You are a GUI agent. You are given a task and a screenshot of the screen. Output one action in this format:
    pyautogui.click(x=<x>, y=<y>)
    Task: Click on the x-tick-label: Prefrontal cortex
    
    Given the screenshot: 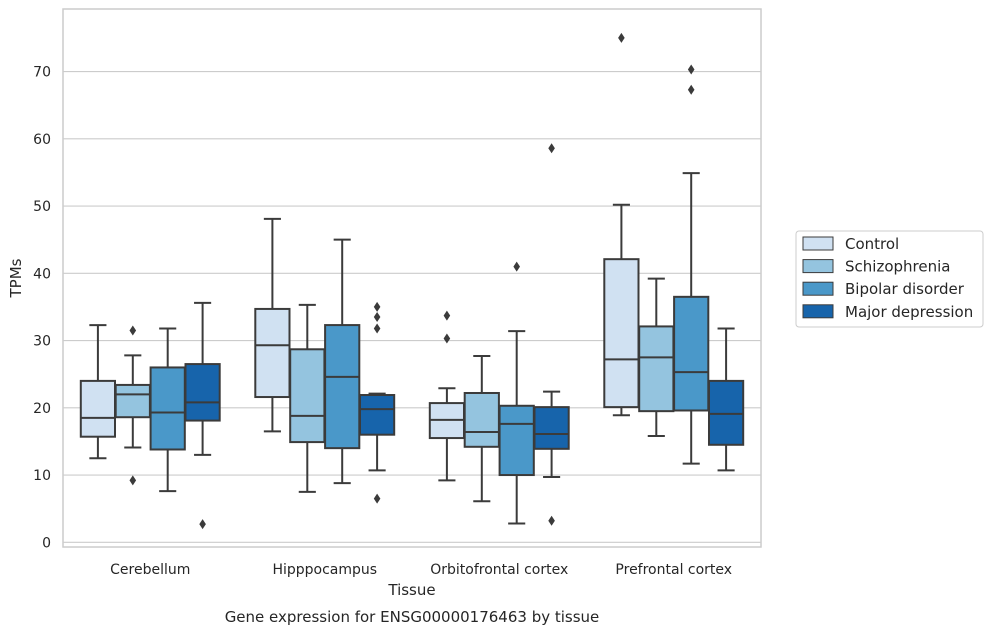 What is the action you would take?
    pyautogui.click(x=673, y=570)
    